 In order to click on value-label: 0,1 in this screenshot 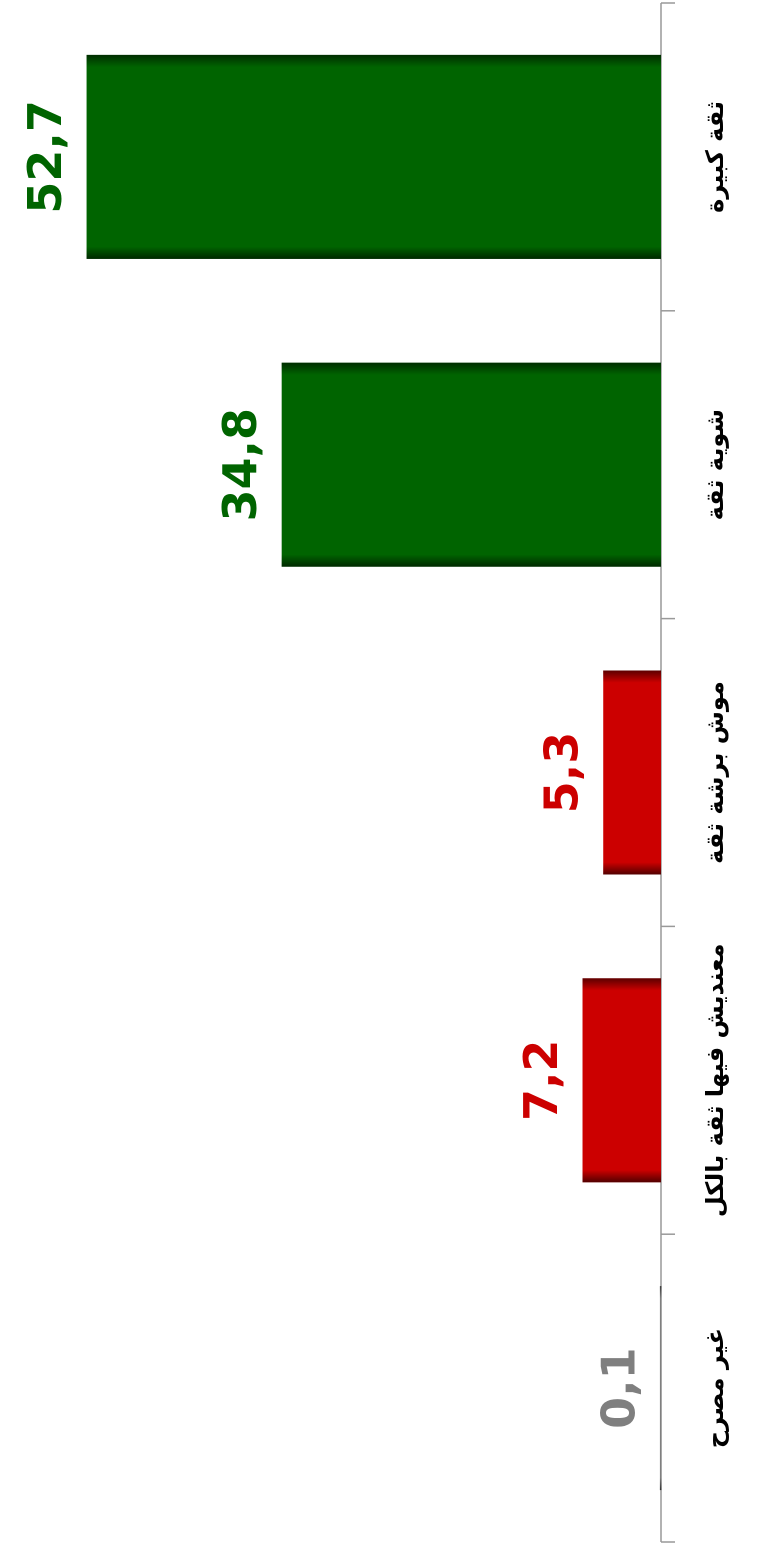, I will do `click(618, 1388)`.